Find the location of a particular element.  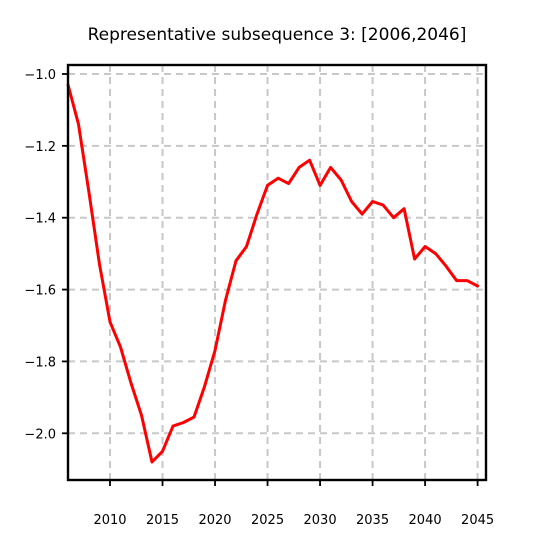

x-tick-label: 2040 is located at coordinates (425, 520).